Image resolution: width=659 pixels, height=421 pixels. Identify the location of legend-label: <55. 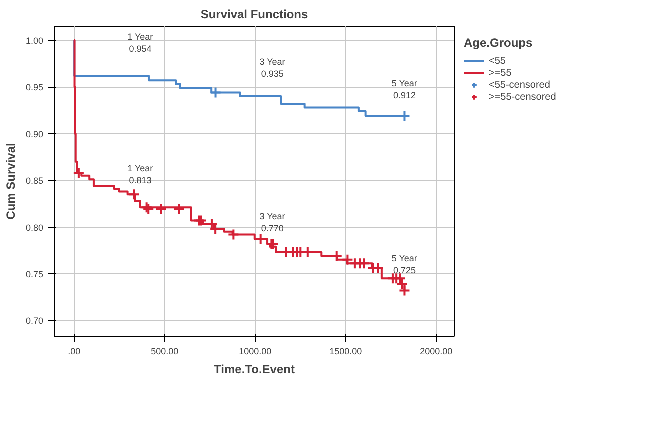
(498, 61).